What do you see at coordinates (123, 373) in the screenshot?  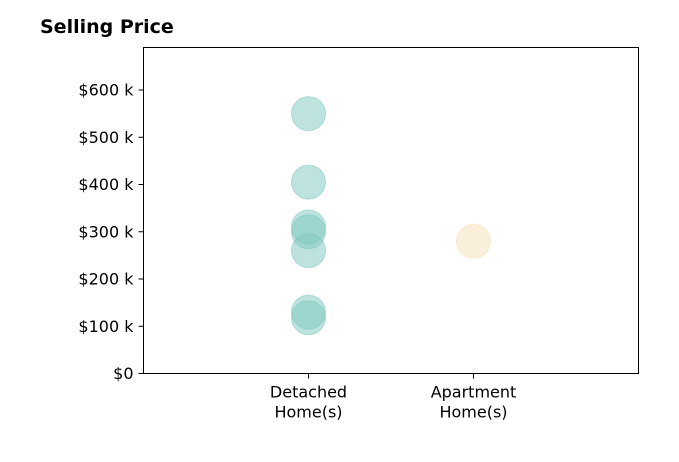 I see `y-tick-label: $0` at bounding box center [123, 373].